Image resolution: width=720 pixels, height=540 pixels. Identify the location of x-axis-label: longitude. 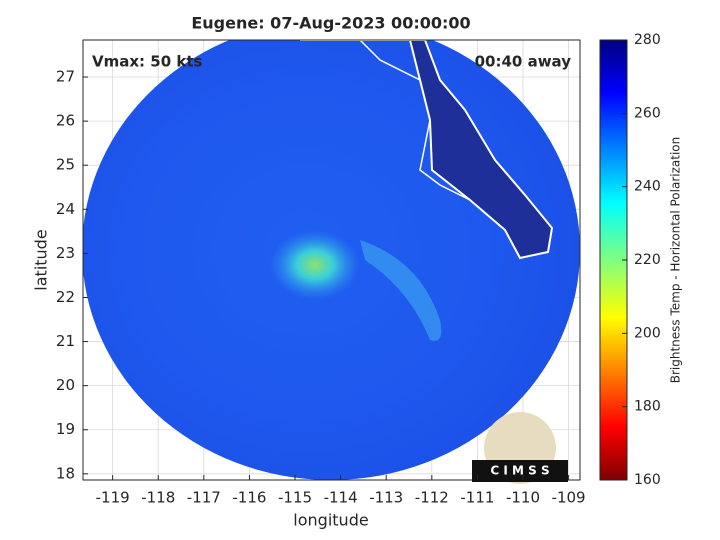
(330, 520).